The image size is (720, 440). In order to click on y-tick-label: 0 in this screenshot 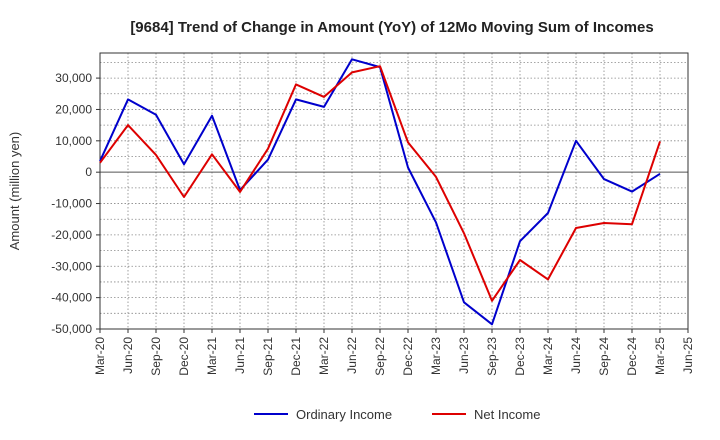, I will do `click(88, 172)`.